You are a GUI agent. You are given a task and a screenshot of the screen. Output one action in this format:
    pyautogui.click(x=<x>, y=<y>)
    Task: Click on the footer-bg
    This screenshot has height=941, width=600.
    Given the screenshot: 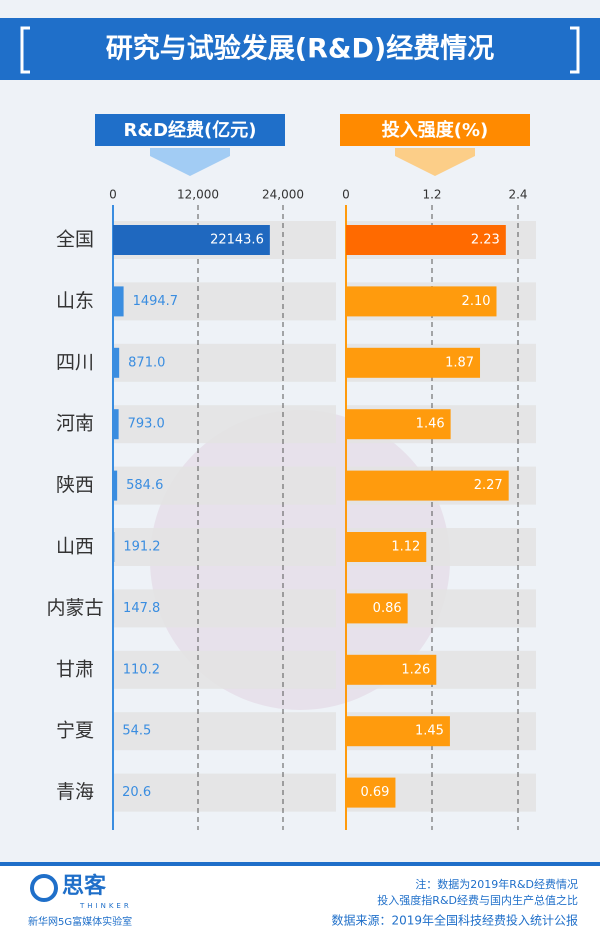 What is the action you would take?
    pyautogui.click(x=300, y=901)
    